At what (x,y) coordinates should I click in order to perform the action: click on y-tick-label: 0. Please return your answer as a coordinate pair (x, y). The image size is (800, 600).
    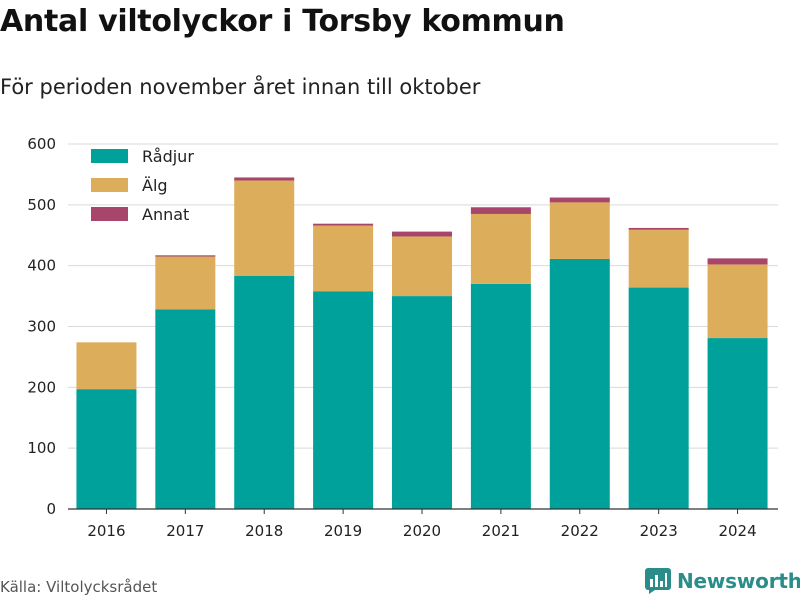
    Looking at the image, I should click on (51, 509).